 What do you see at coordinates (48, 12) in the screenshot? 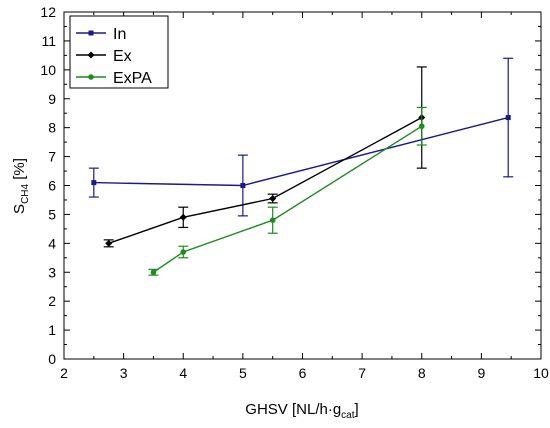
I see `y-tick-label: 12` at bounding box center [48, 12].